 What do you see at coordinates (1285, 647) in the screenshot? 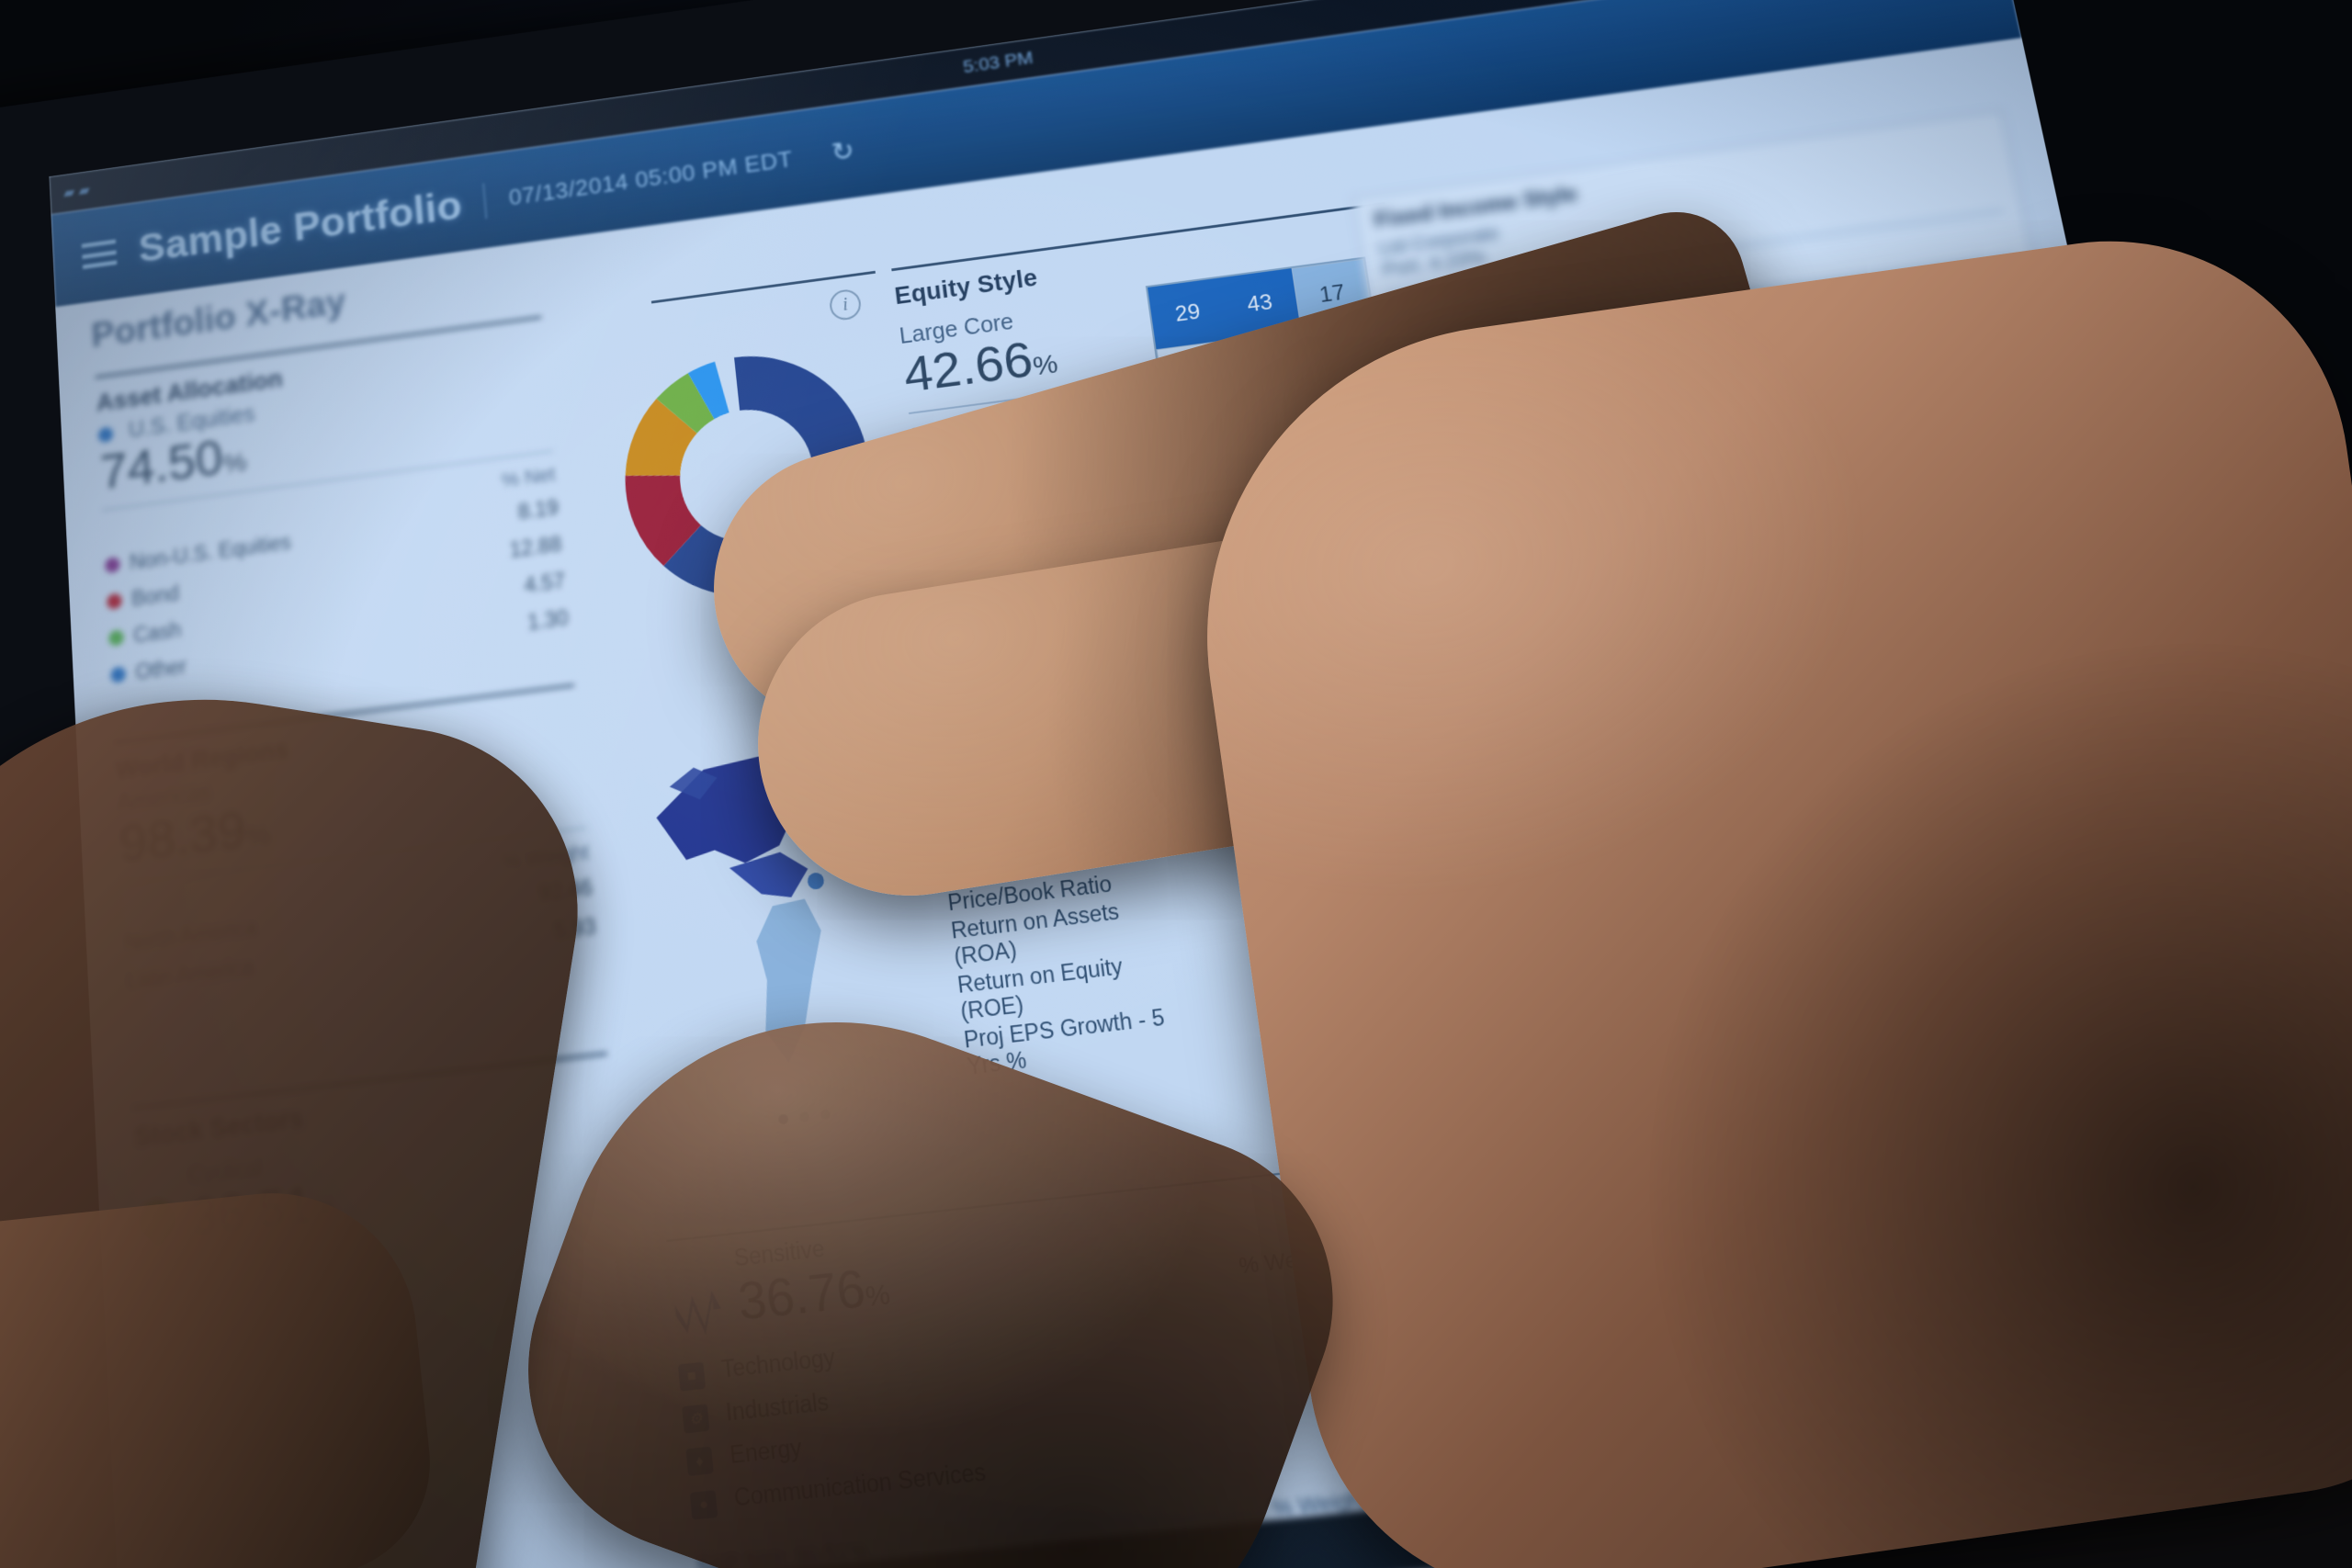
I see `pe-marker-portfolio` at bounding box center [1285, 647].